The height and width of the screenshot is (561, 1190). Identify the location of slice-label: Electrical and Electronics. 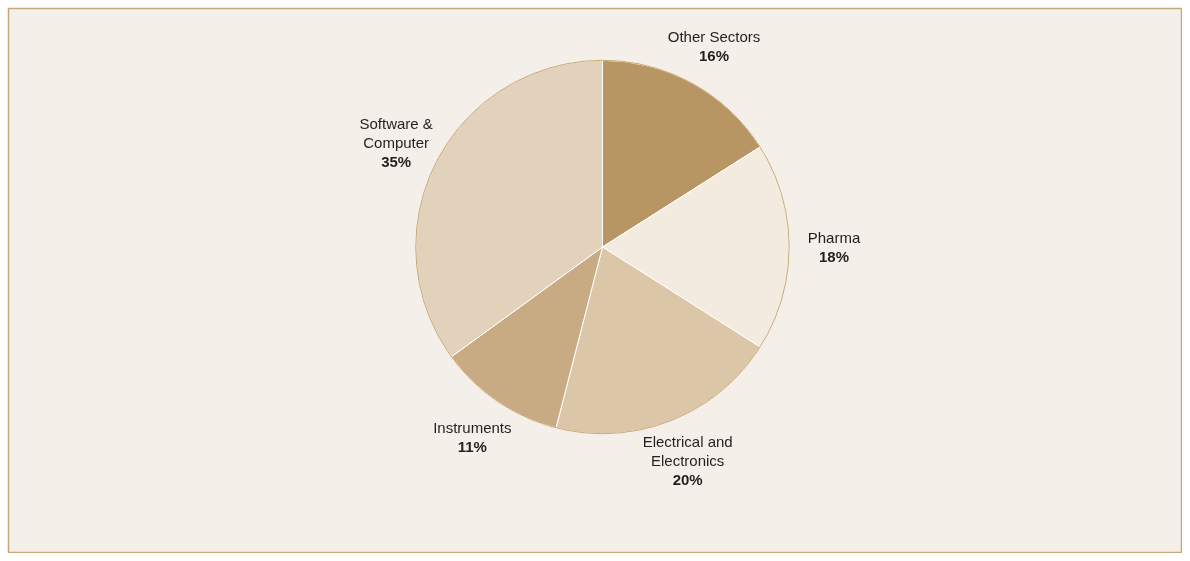
(687, 451).